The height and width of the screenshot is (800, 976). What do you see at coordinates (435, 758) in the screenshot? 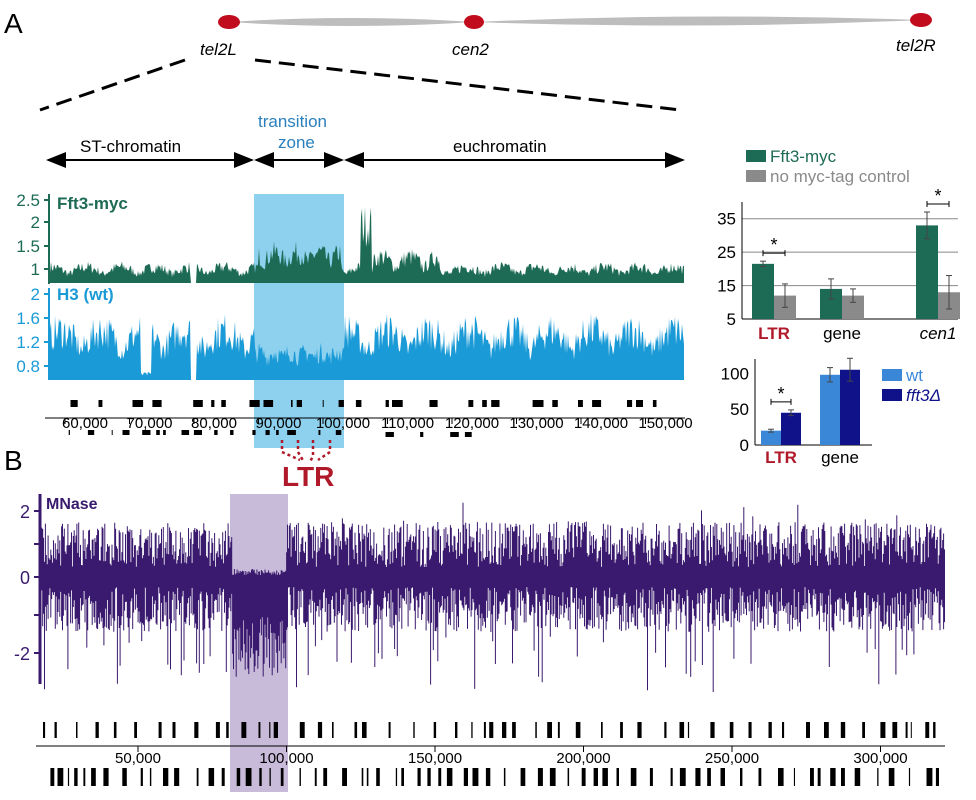
I see `axis-b-tick-label: 150,000` at bounding box center [435, 758].